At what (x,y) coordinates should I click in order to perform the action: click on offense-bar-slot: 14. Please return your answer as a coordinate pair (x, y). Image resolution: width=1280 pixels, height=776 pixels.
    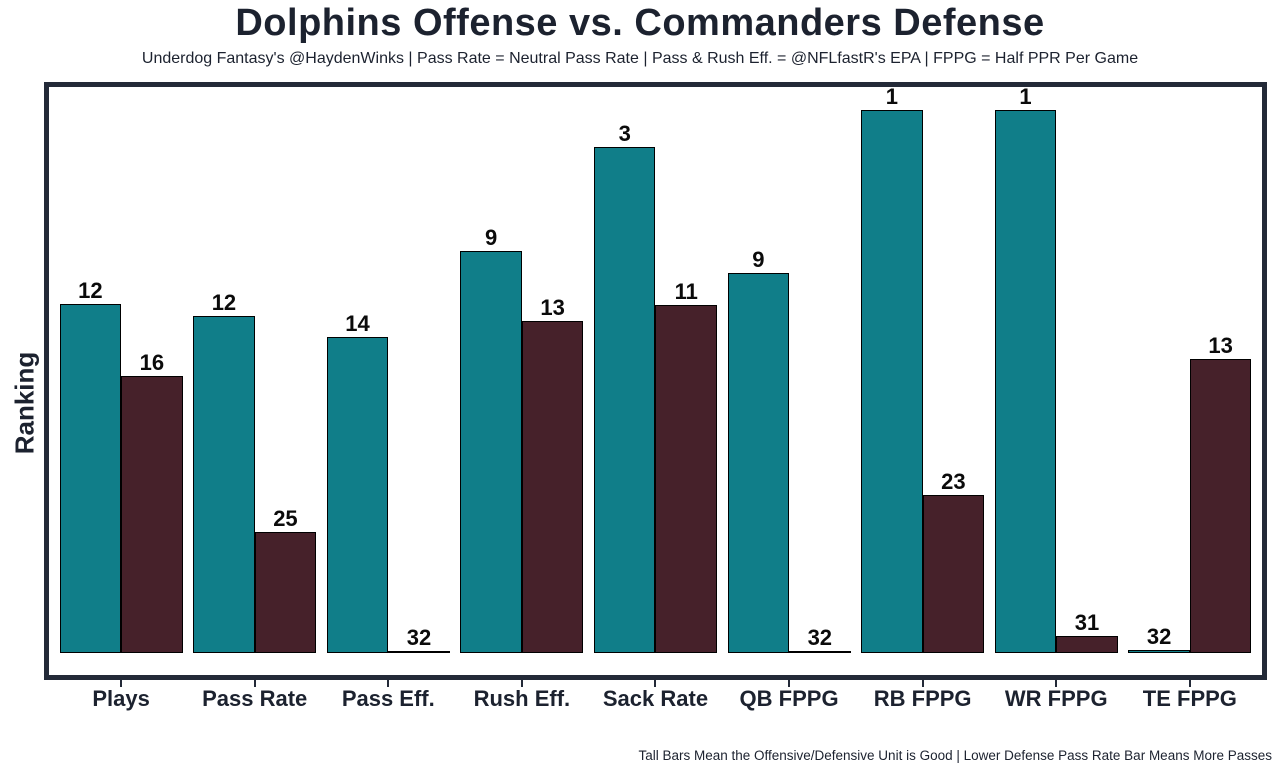
    Looking at the image, I should click on (357, 482).